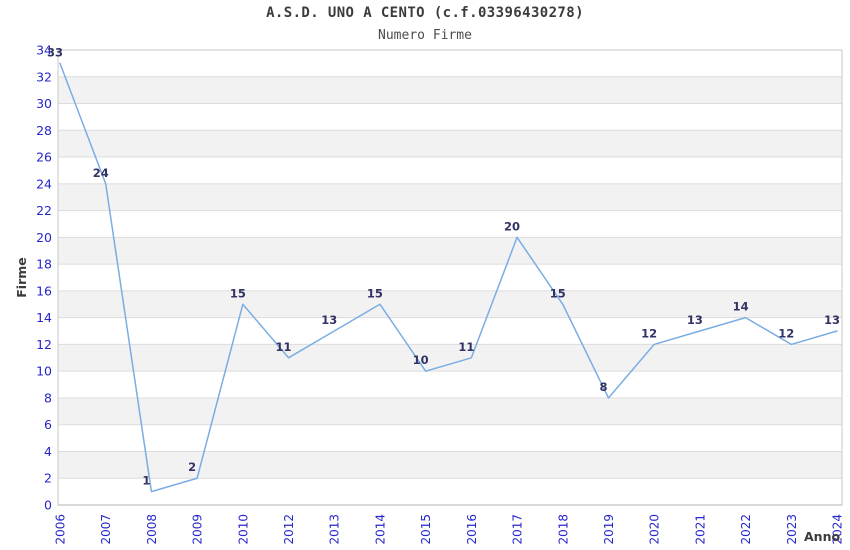  Describe the element at coordinates (44, 237) in the screenshot. I see `y-tick-label: 20` at that location.